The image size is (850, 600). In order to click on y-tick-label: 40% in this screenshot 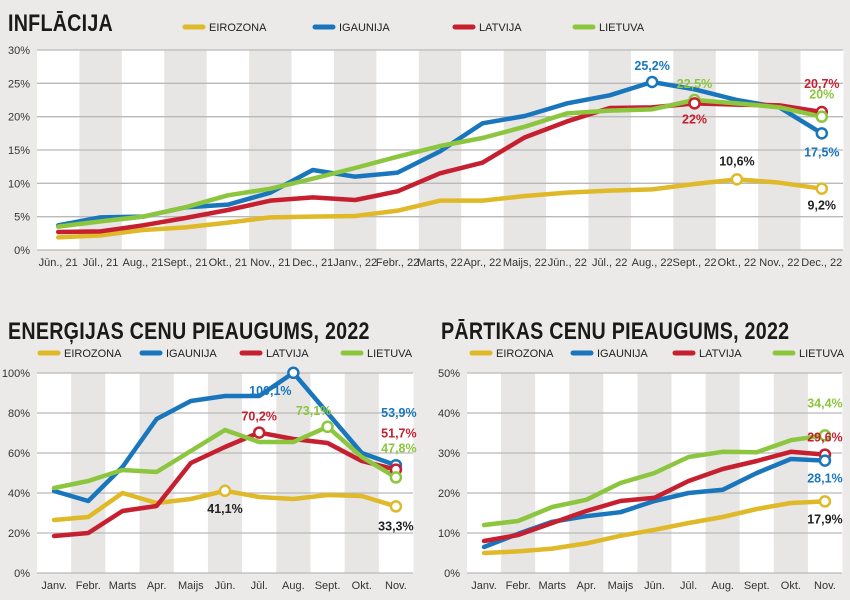, I will do `click(449, 414)`.